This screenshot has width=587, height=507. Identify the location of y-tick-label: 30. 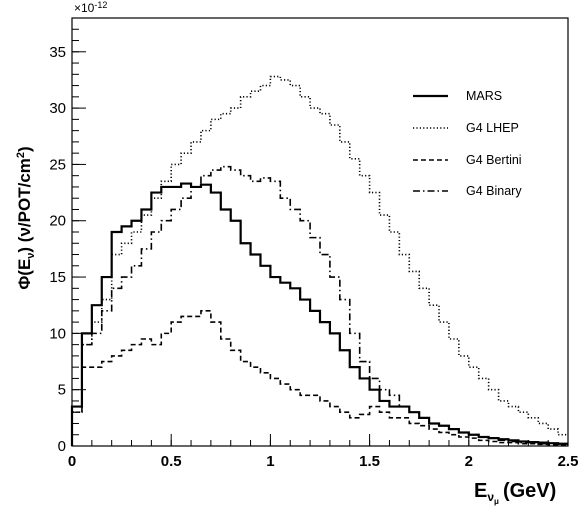
(57, 108).